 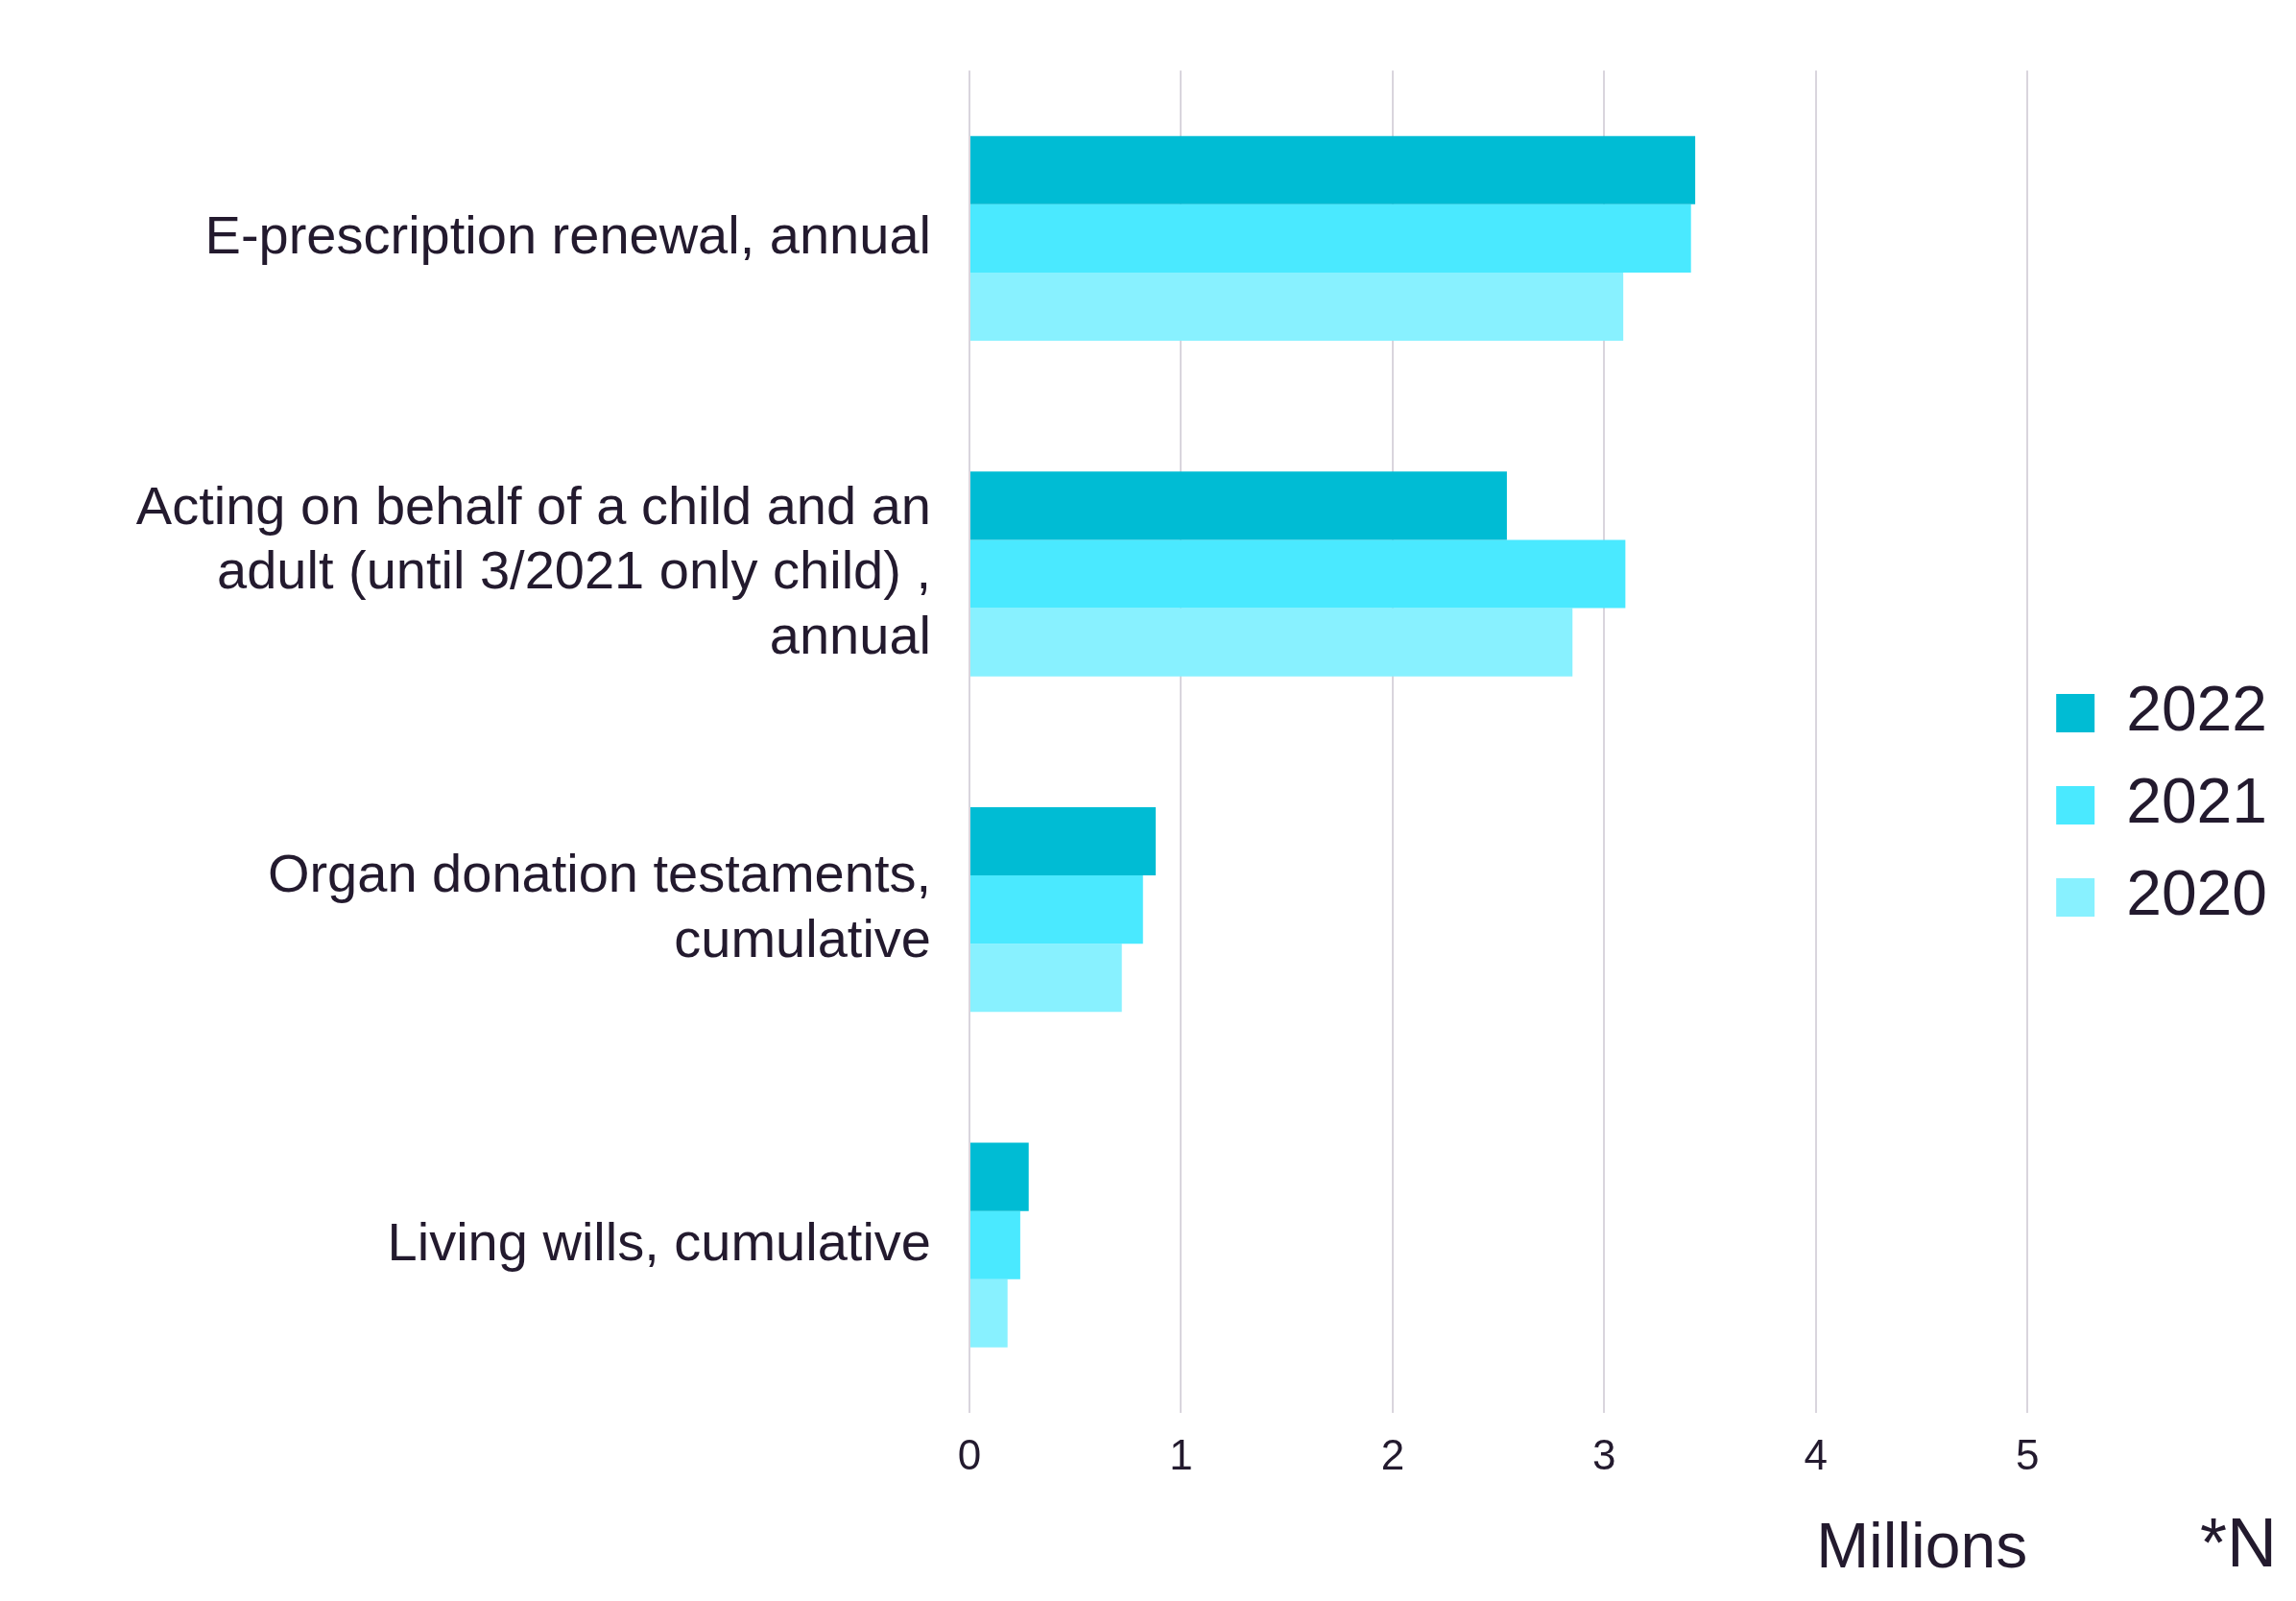 What do you see at coordinates (1181, 1454) in the screenshot?
I see `x-tick-label: 1` at bounding box center [1181, 1454].